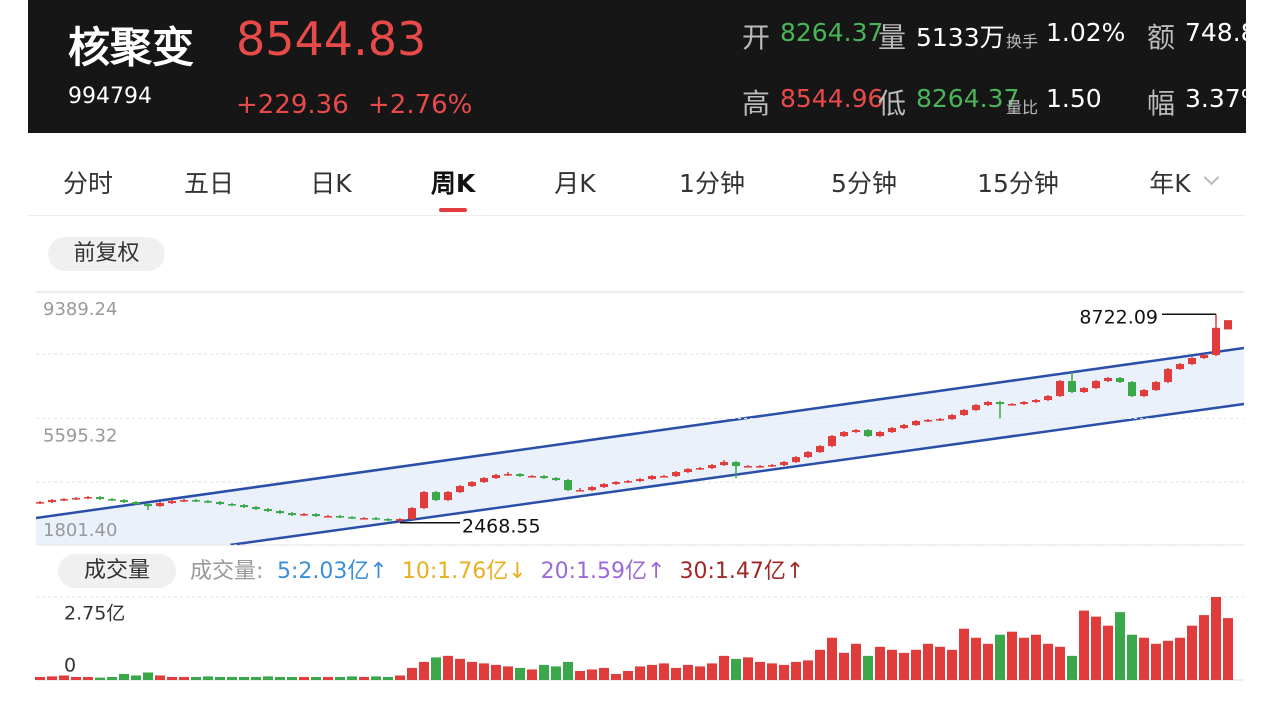  What do you see at coordinates (603, 571) in the screenshot?
I see `volume-legend: 20:1.59亿↑` at bounding box center [603, 571].